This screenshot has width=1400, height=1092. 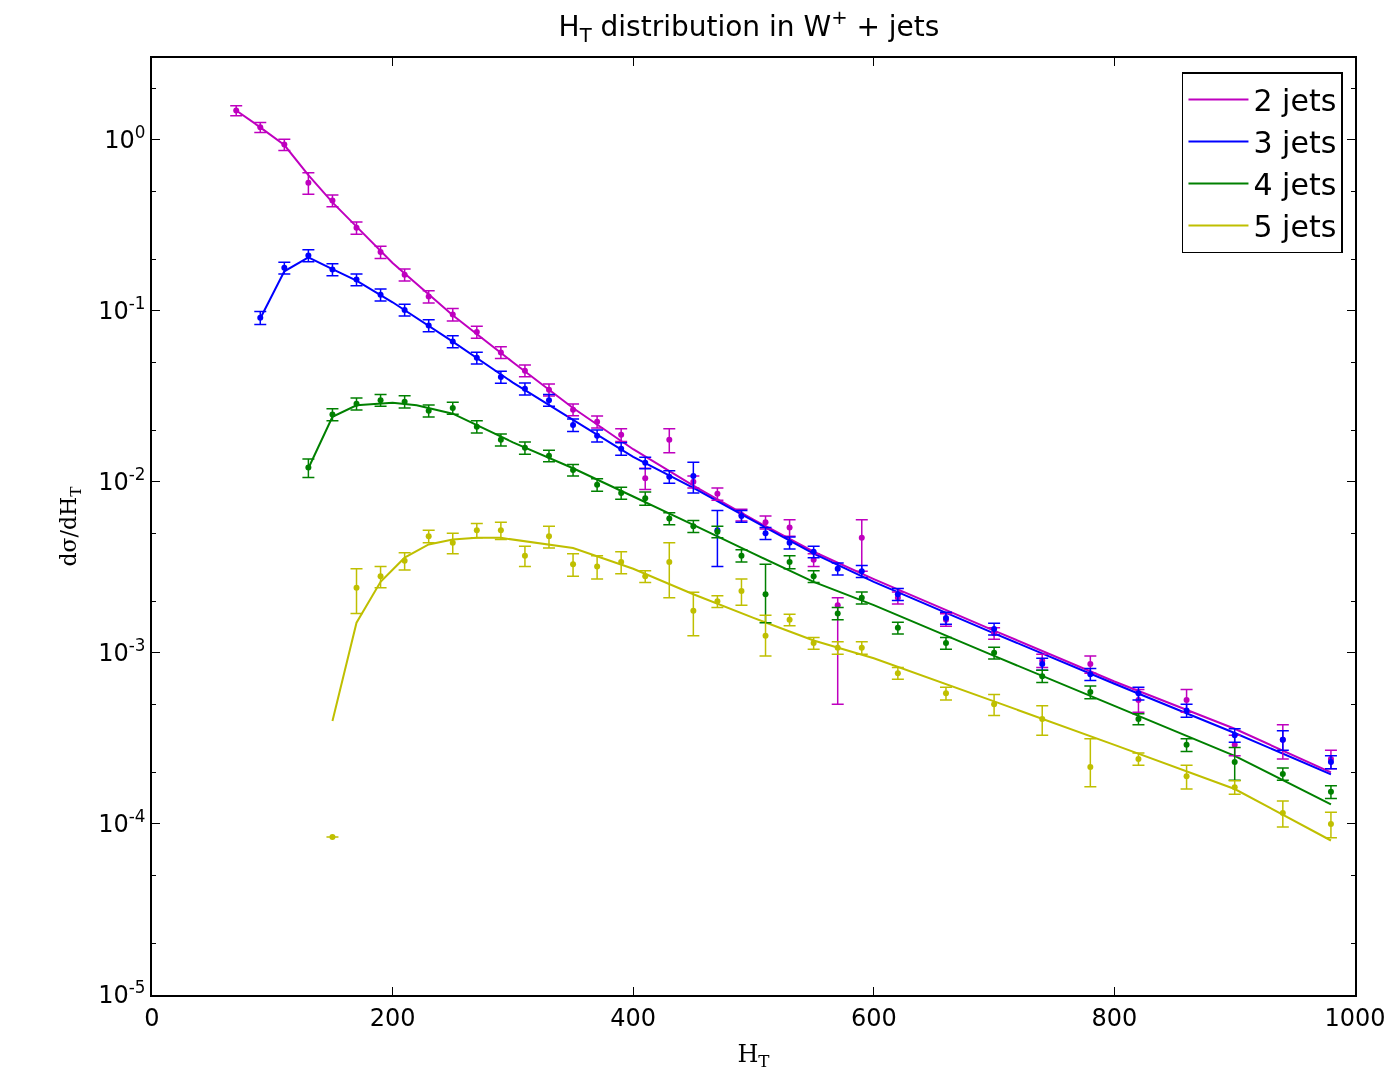 What do you see at coordinates (122, 309) in the screenshot?
I see `y-tick-label: 10$^{-1}$` at bounding box center [122, 309].